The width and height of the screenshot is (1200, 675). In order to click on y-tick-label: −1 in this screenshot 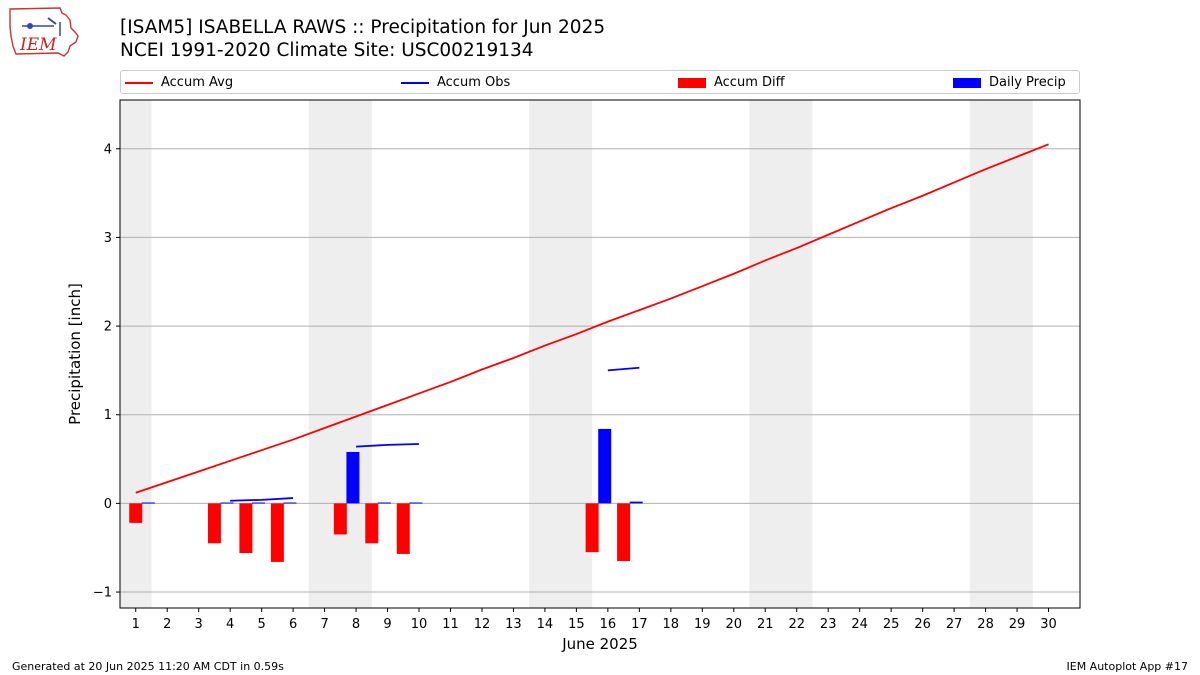, I will do `click(102, 593)`.